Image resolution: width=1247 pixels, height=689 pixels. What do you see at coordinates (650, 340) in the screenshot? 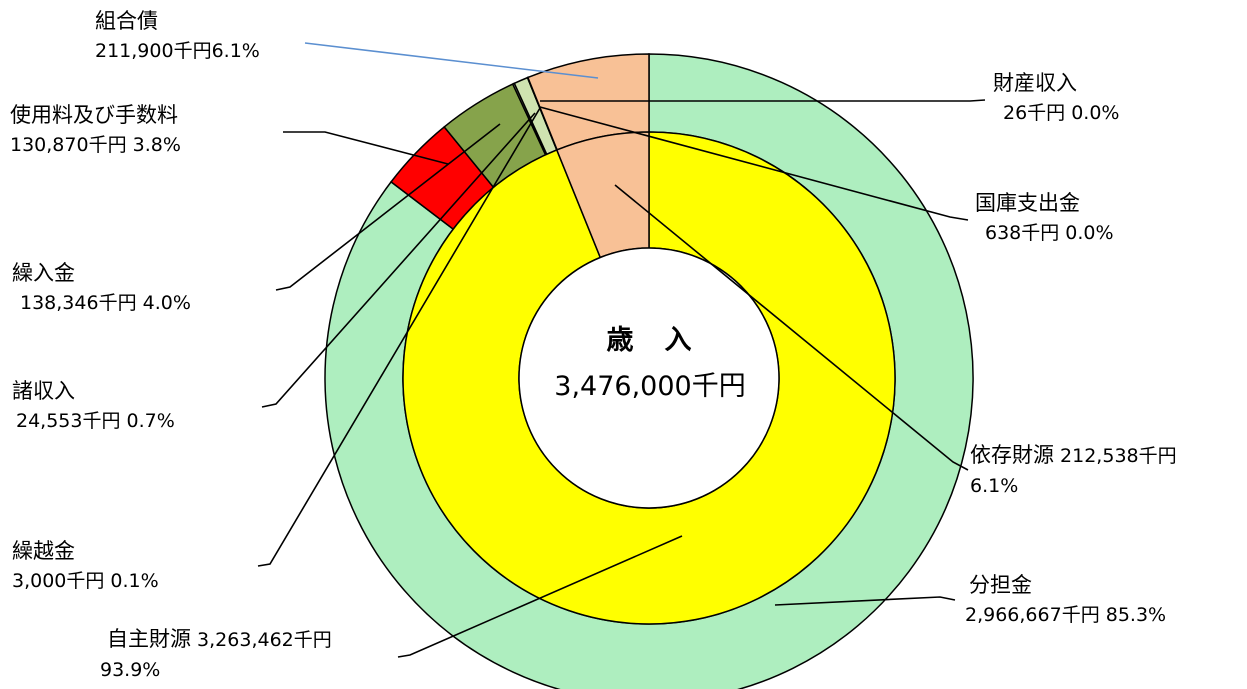
I see `center-title: 歳 入` at bounding box center [650, 340].